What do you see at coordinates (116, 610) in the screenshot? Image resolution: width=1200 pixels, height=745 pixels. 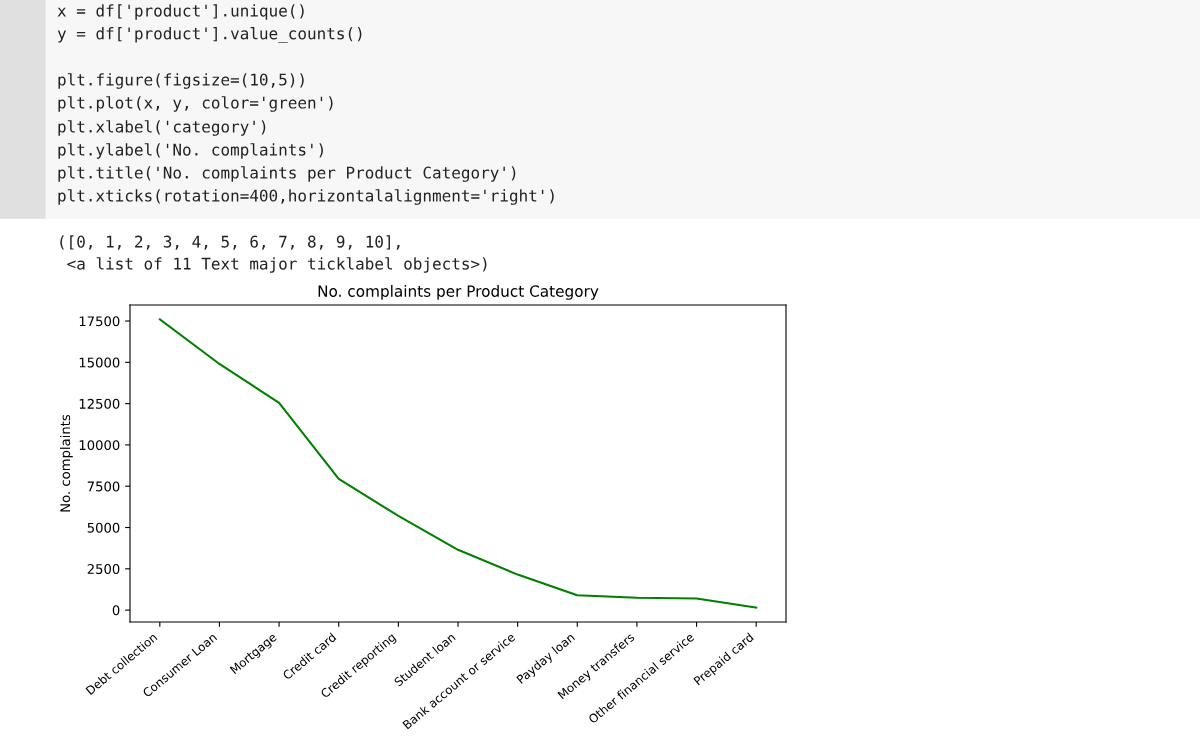 I see `y-tick-label: 0` at bounding box center [116, 610].